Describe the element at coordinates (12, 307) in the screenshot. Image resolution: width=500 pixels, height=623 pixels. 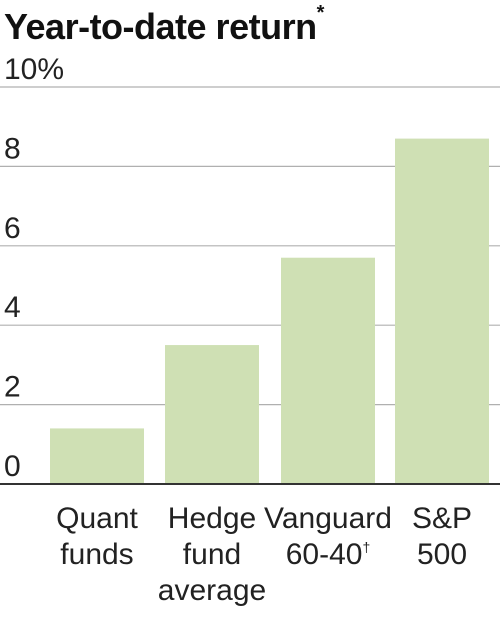
I see `y-tick-label: 4` at that location.